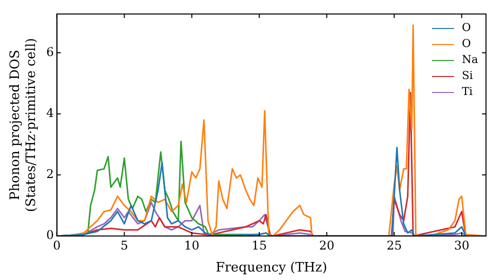  Describe the element at coordinates (50, 174) in the screenshot. I see `y-tick-label: 2` at that location.